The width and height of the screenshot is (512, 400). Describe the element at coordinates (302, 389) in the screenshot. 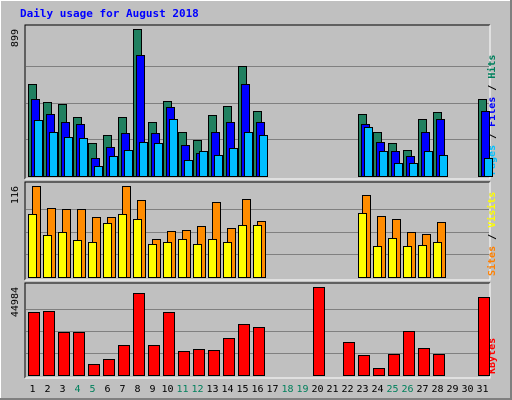

I see `x-tick-label: 19` at that location.